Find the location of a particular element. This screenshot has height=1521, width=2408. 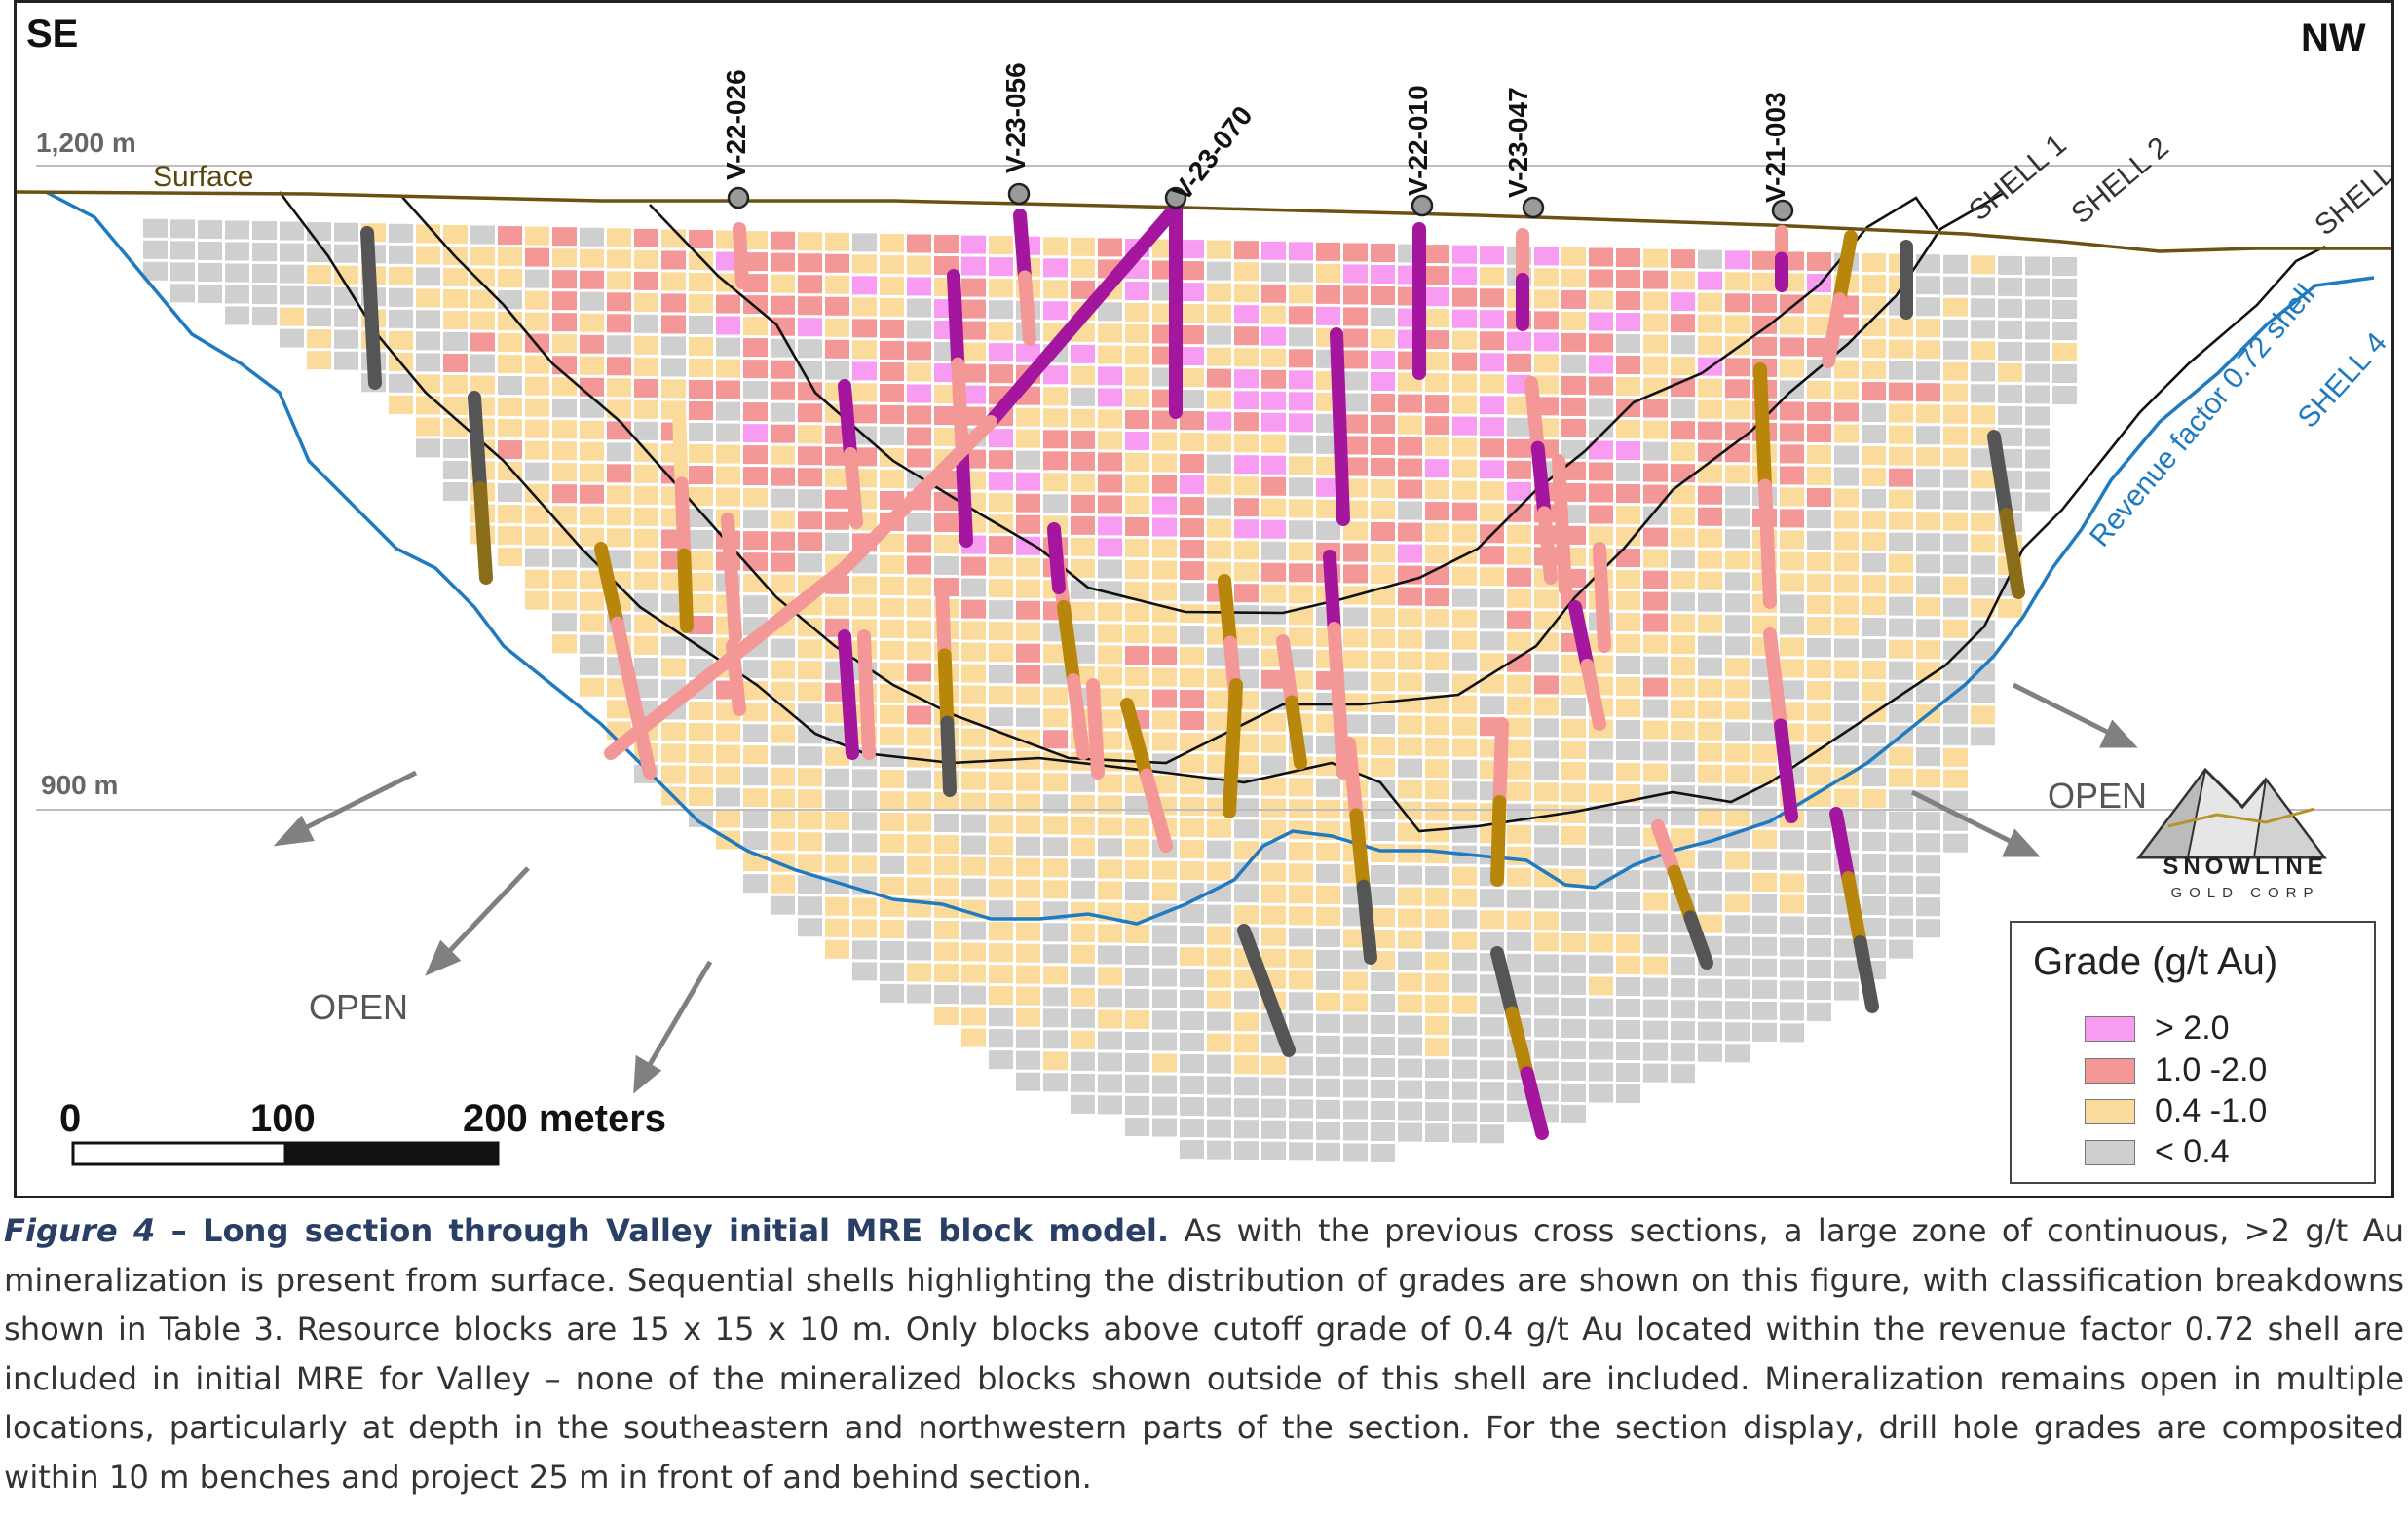

shell-1-label: SHELL 1 is located at coordinates (2017, 178).